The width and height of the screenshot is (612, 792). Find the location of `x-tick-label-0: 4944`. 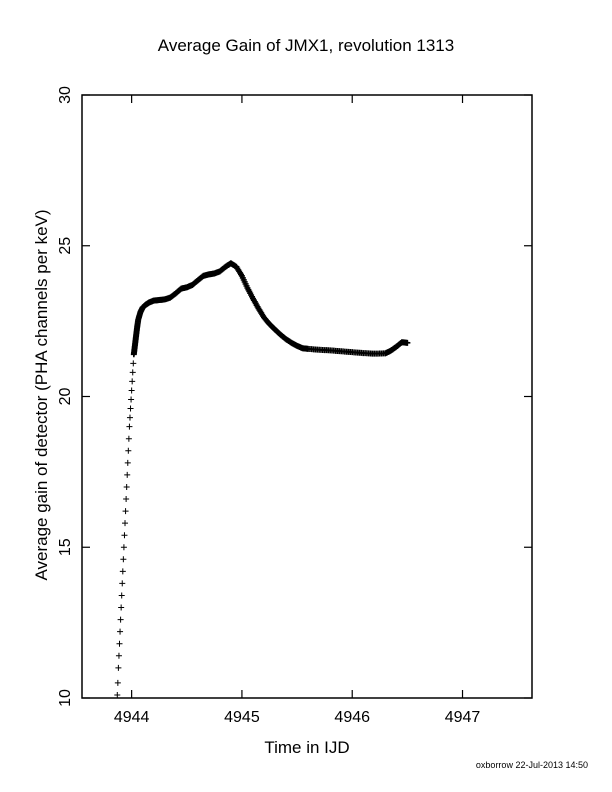

x-tick-label-0: 4944 is located at coordinates (132, 717).